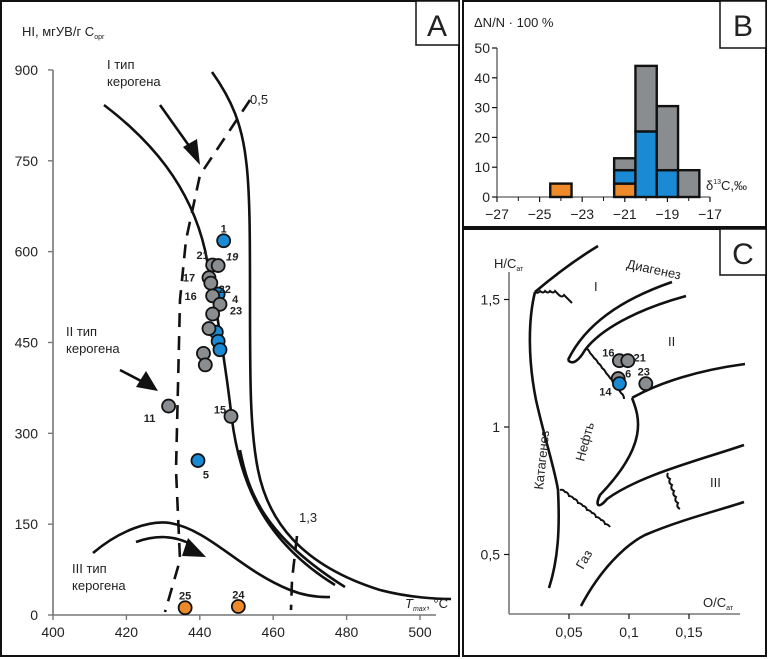  What do you see at coordinates (89, 568) in the screenshot?
I see `type3-label-line1: III тип` at bounding box center [89, 568].